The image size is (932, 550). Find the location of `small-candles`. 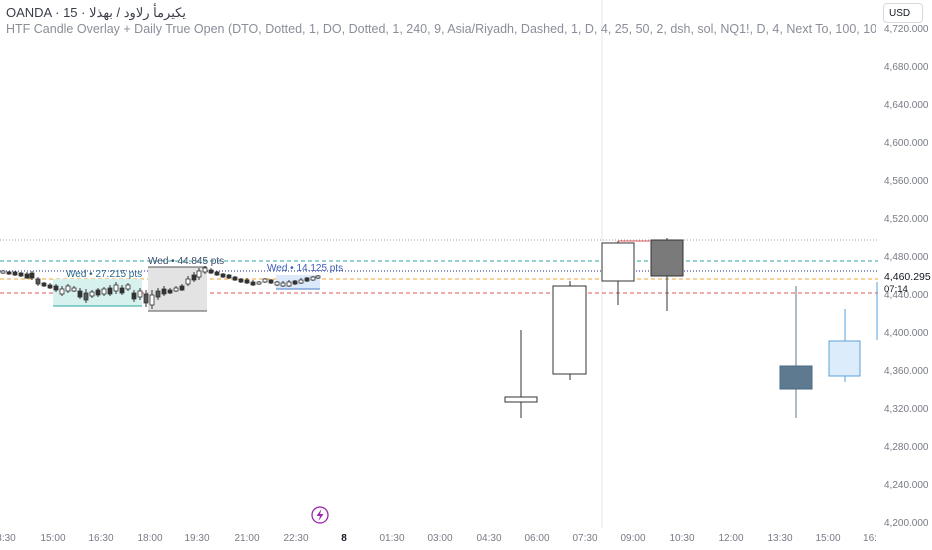

small-candles is located at coordinates (160, 287).